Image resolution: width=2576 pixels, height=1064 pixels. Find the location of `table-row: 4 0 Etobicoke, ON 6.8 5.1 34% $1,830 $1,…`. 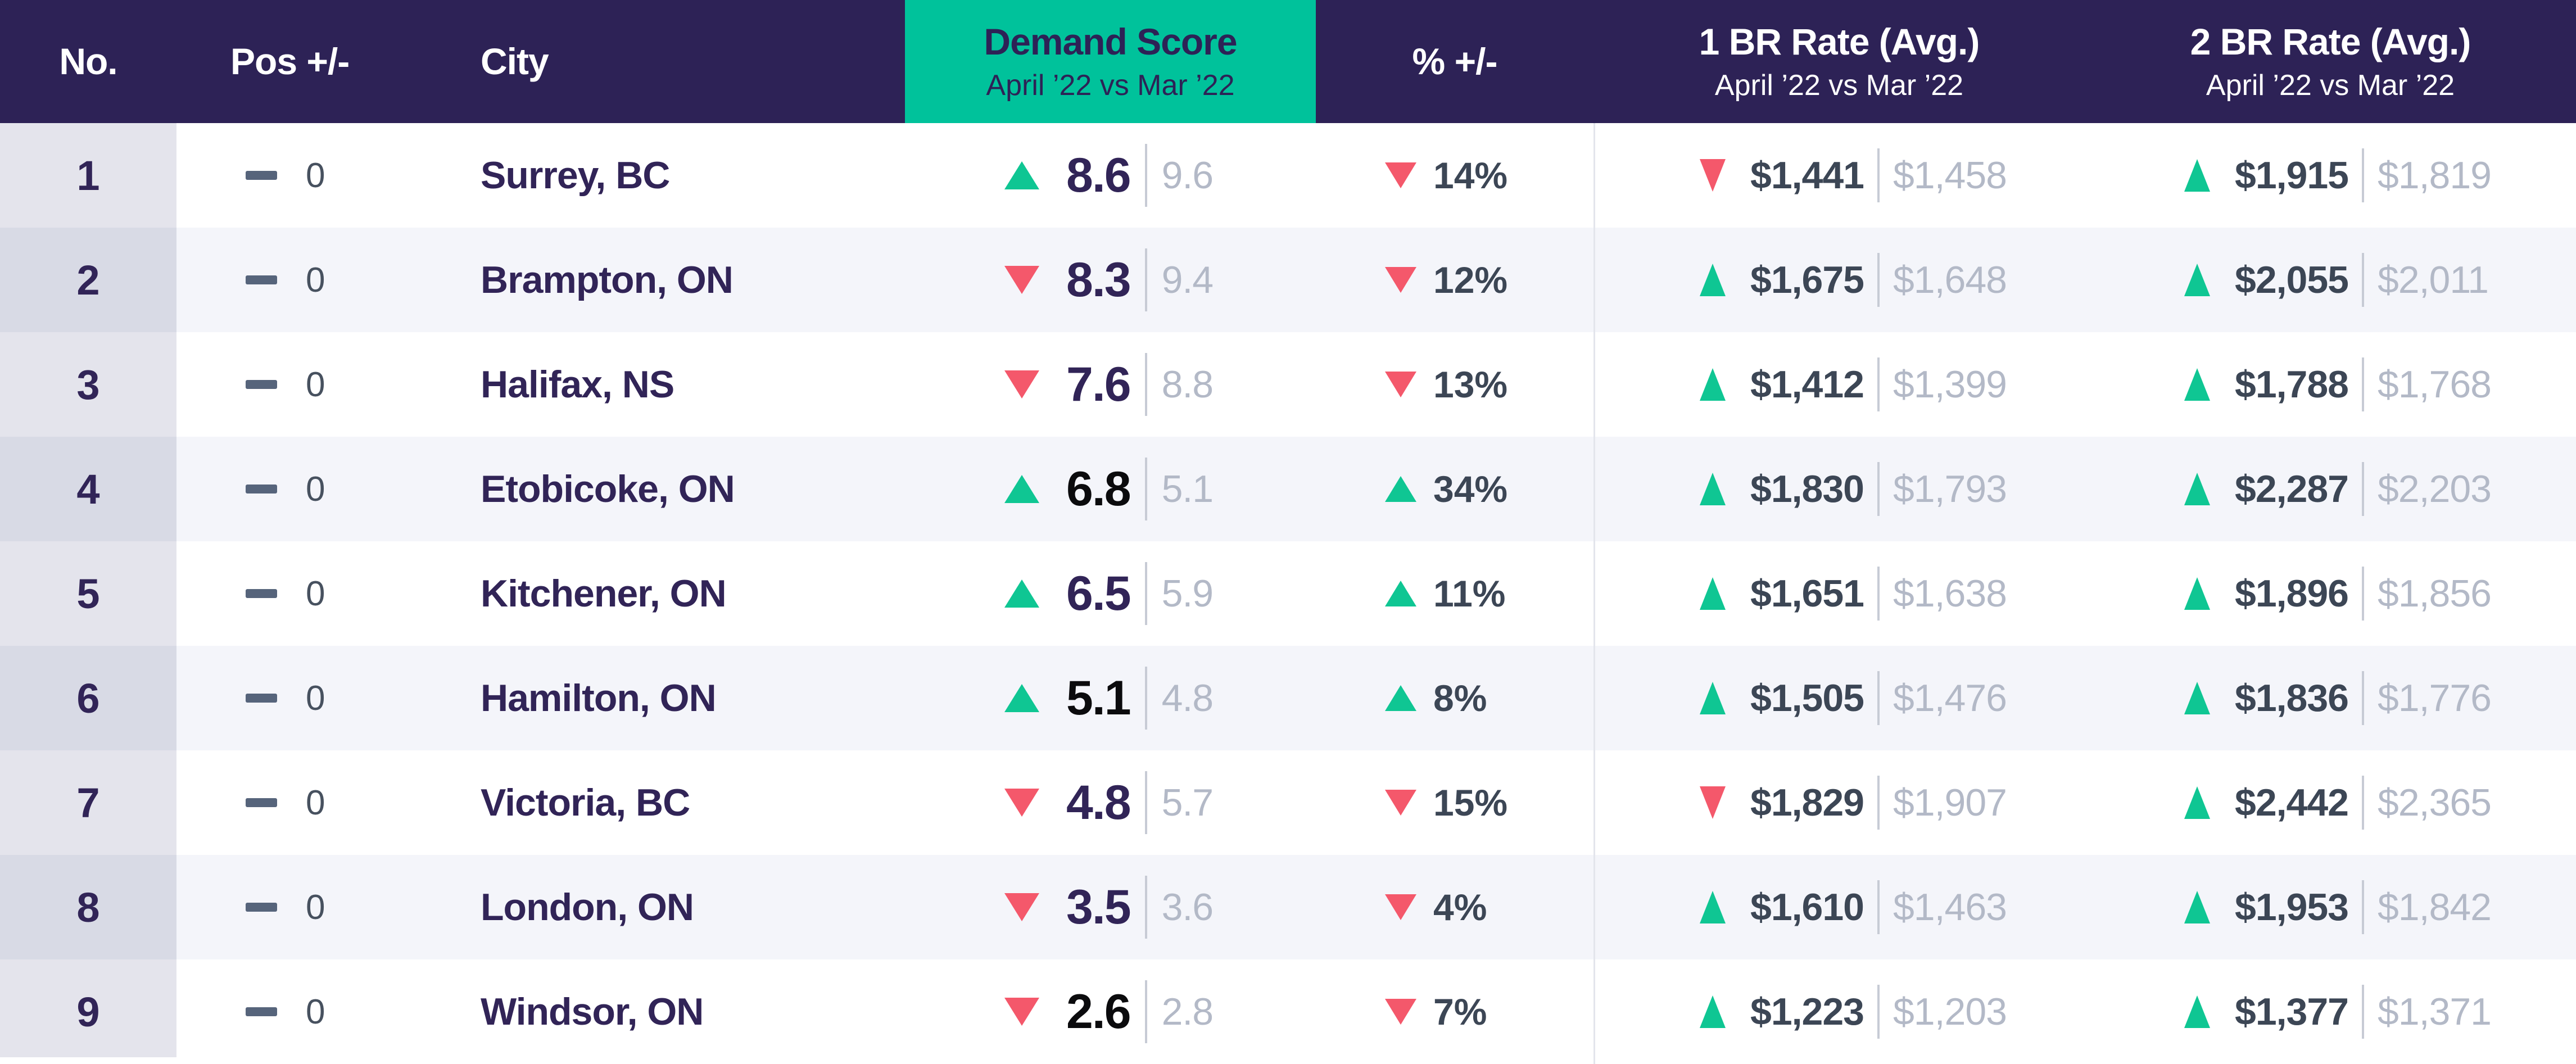

table-row: 4 0 Etobicoke, ON 6.8 5.1 34% $1,830 $1,… is located at coordinates (1288, 489).